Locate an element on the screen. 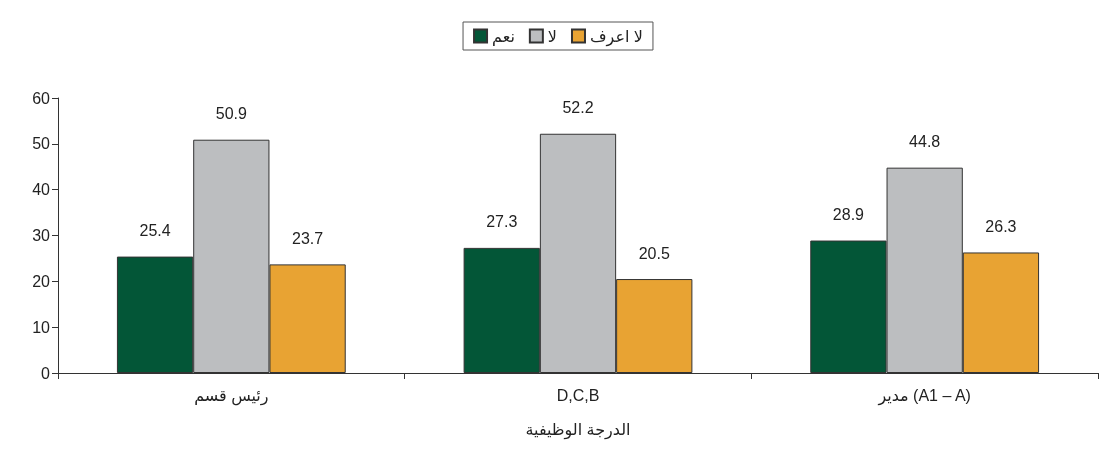  legend-label: لا is located at coordinates (552, 36).